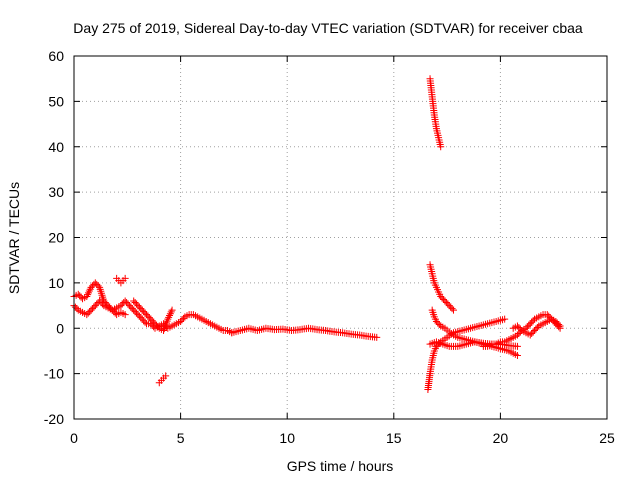 This screenshot has width=640, height=480. What do you see at coordinates (181, 438) in the screenshot?
I see `x-tick-label: 5` at bounding box center [181, 438].